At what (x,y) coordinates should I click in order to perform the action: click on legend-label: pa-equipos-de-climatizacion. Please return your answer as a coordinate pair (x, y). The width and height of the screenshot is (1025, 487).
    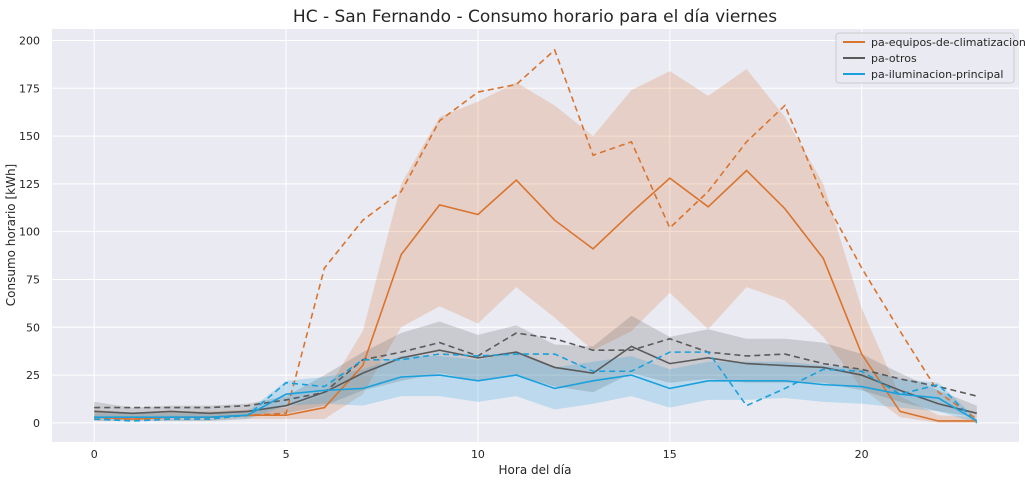
    Looking at the image, I should click on (948, 42).